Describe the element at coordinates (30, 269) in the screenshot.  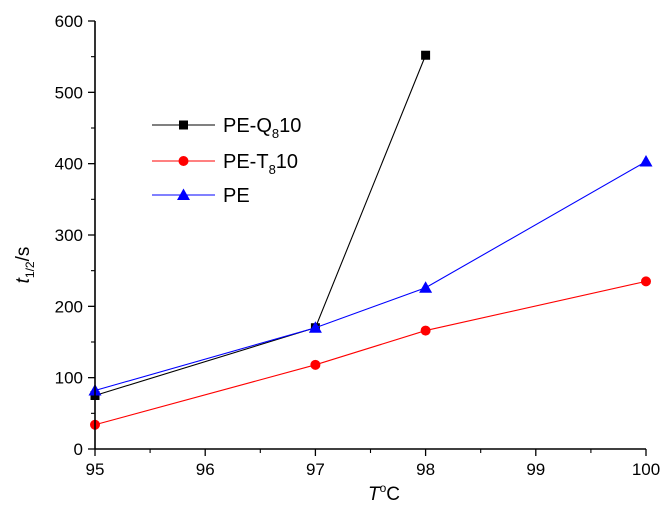
I see `y-axis-title-sub: 1/2` at that location.